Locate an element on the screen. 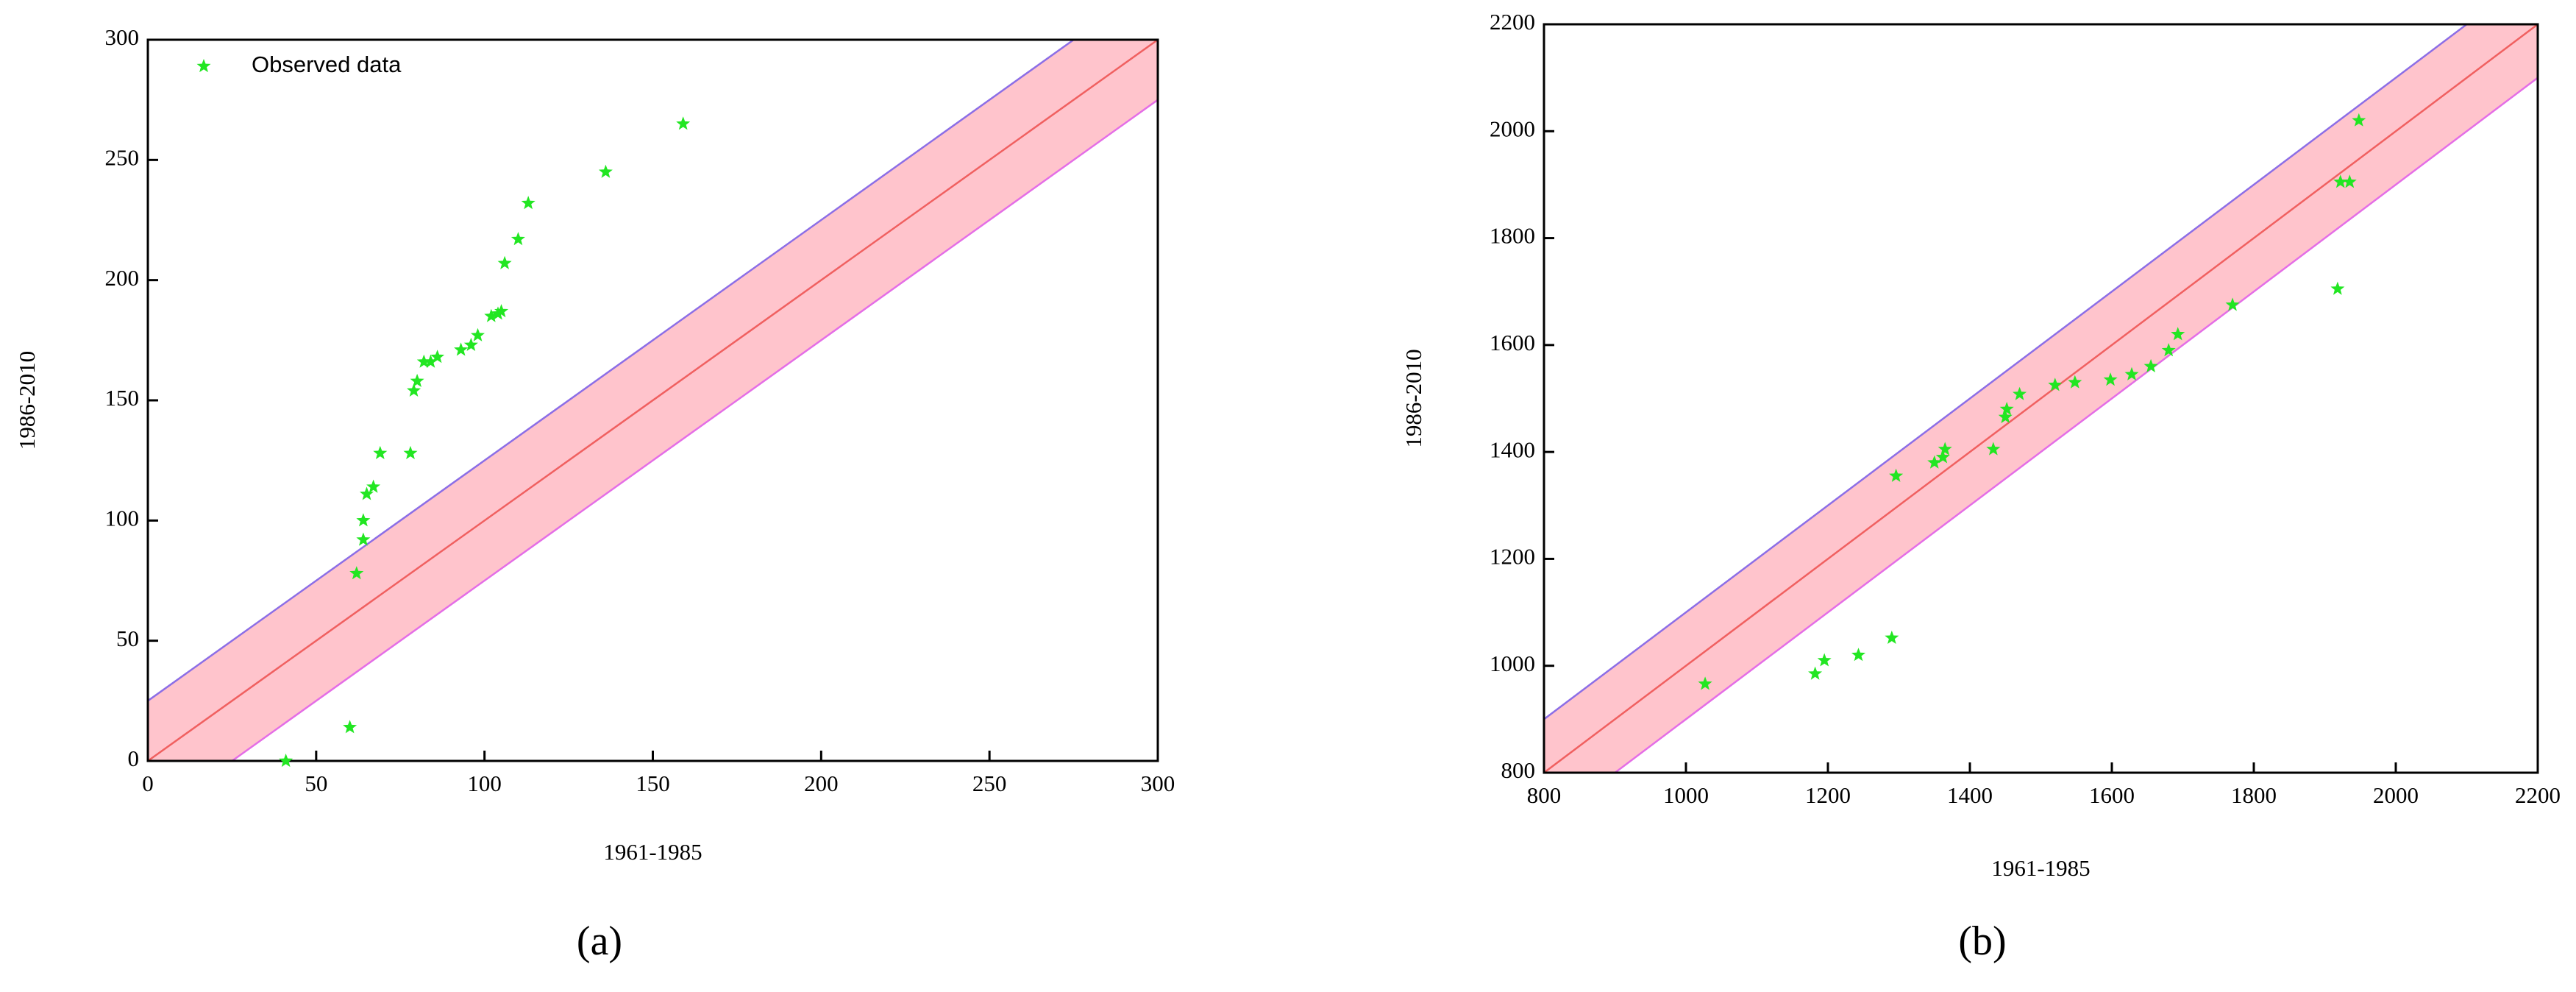 The width and height of the screenshot is (2576, 992). y-tick-label: 250 is located at coordinates (122, 157).